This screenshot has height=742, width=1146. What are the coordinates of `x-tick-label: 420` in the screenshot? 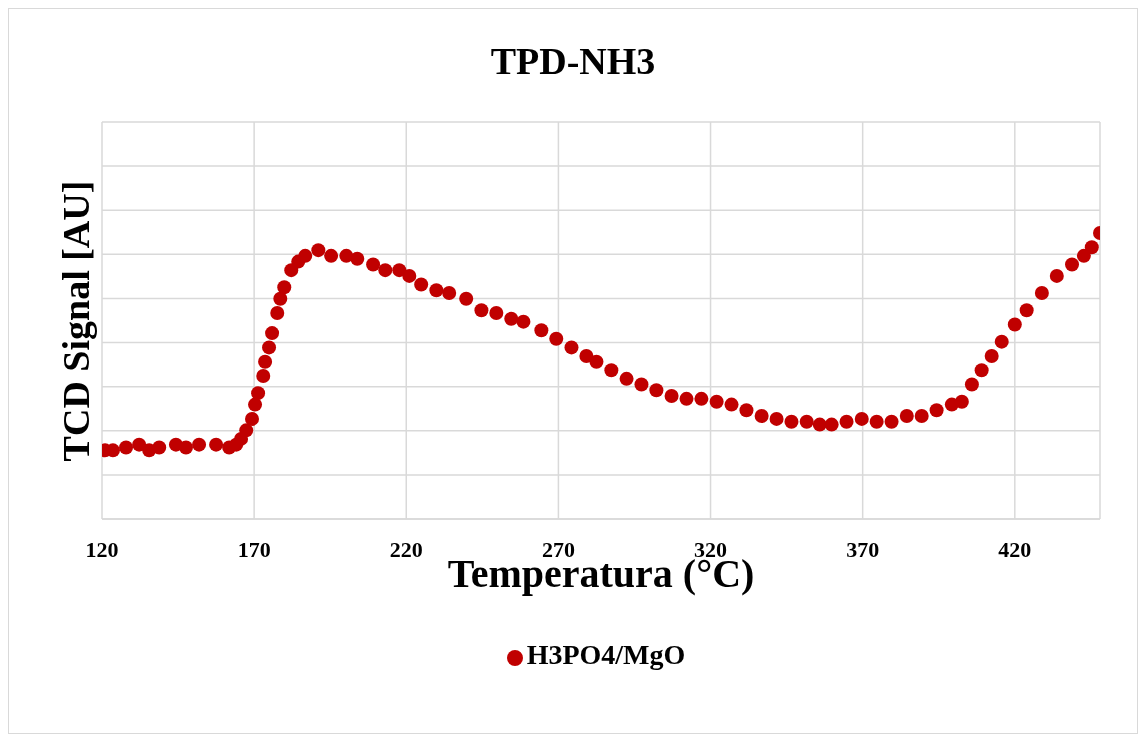 It's located at (1015, 549).